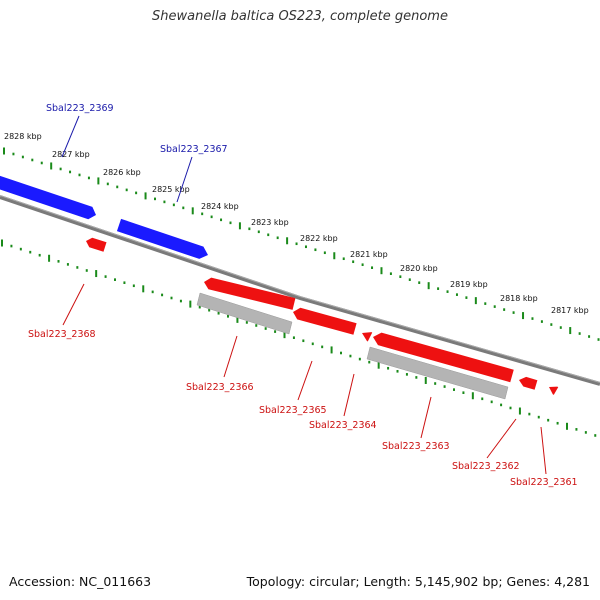 The image size is (600, 600). What do you see at coordinates (71, 154) in the screenshot?
I see `ruler-label: 2827 kbp` at bounding box center [71, 154].